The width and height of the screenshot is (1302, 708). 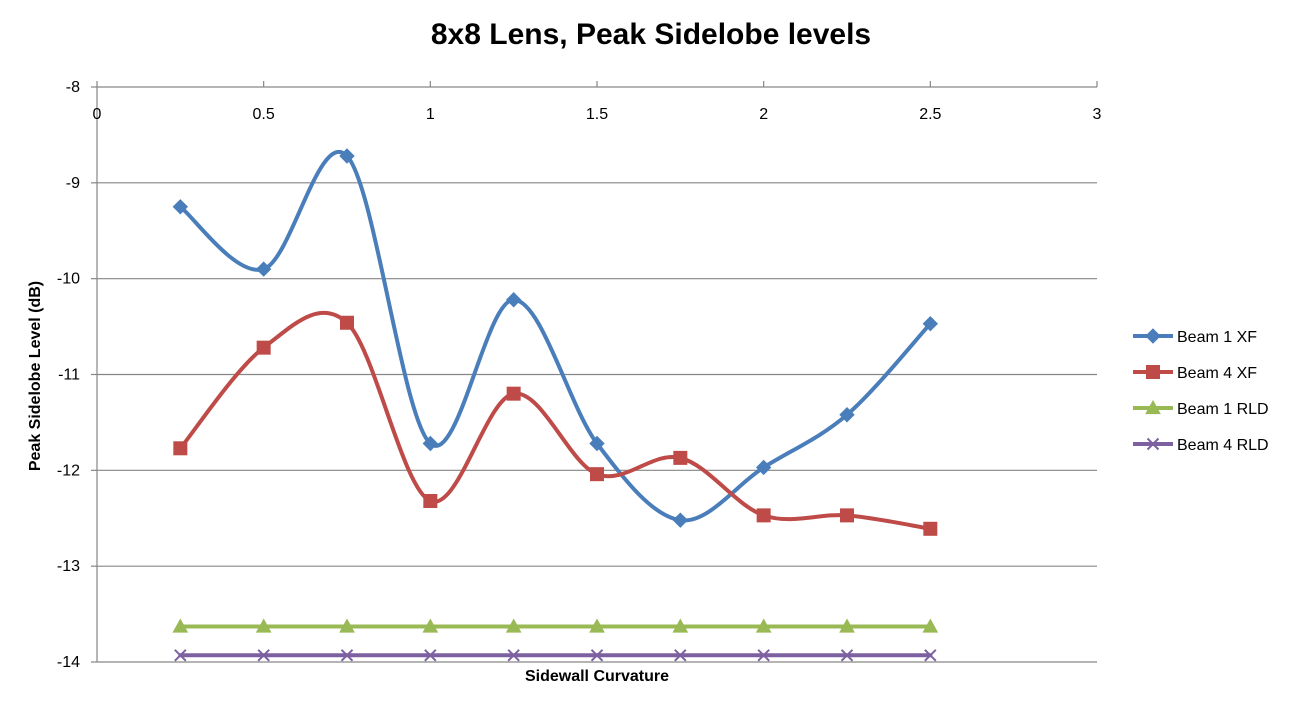 I want to click on x-tick-label: 1.5, so click(x=597, y=114).